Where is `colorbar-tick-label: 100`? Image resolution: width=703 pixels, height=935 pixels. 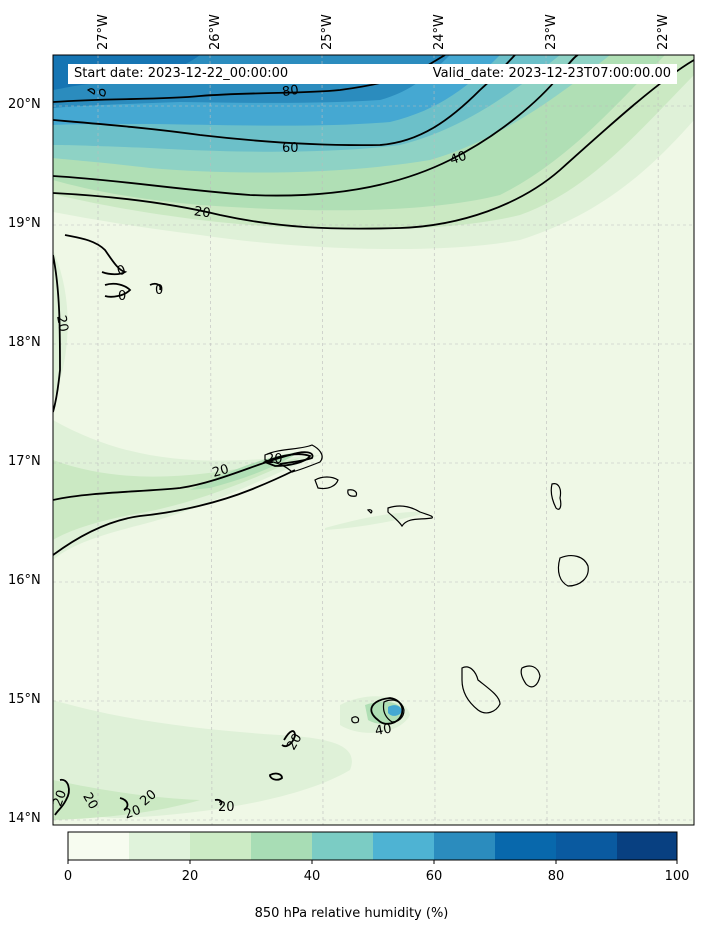
colorbar-tick-label: 100 is located at coordinates (677, 876).